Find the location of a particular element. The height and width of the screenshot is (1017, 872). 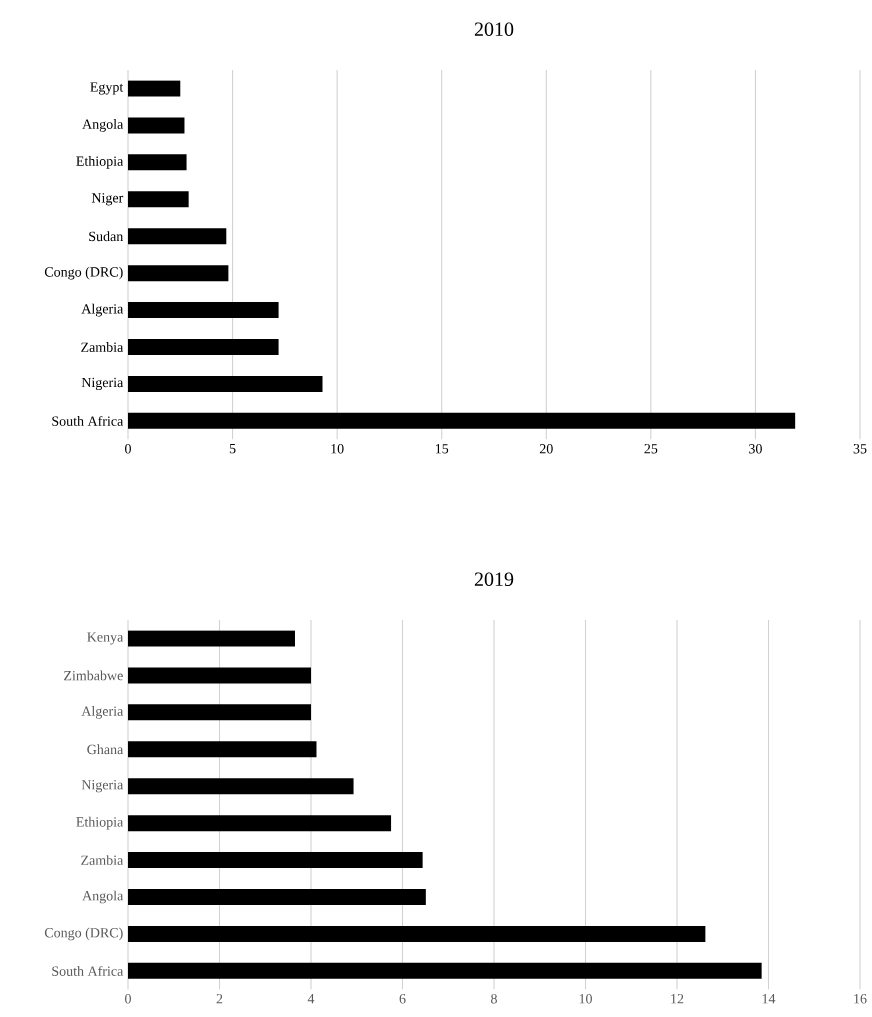

x-tick-label: 16 is located at coordinates (860, 999).